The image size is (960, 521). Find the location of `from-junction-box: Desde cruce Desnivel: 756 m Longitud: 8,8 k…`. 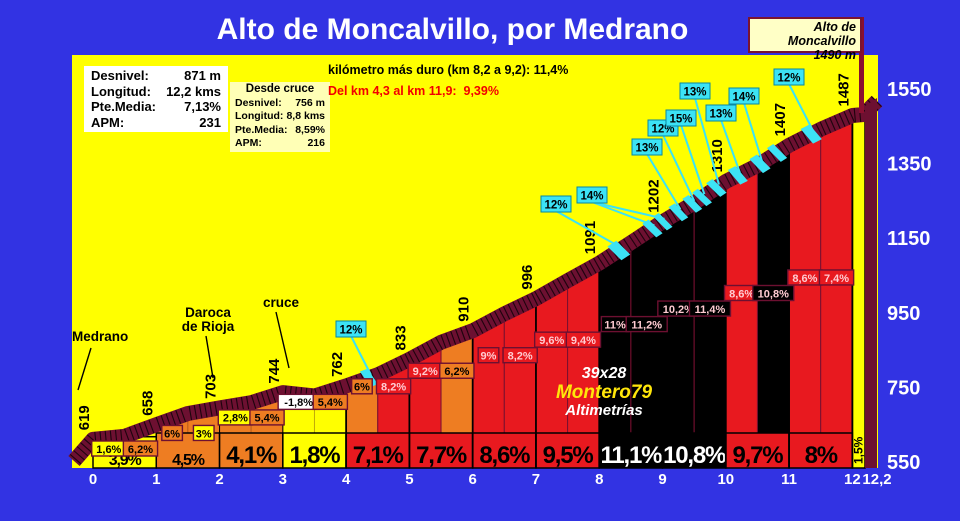

from-junction-box: Desde cruce Desnivel: 756 m Longitud: 8,8 k… is located at coordinates (280, 117).